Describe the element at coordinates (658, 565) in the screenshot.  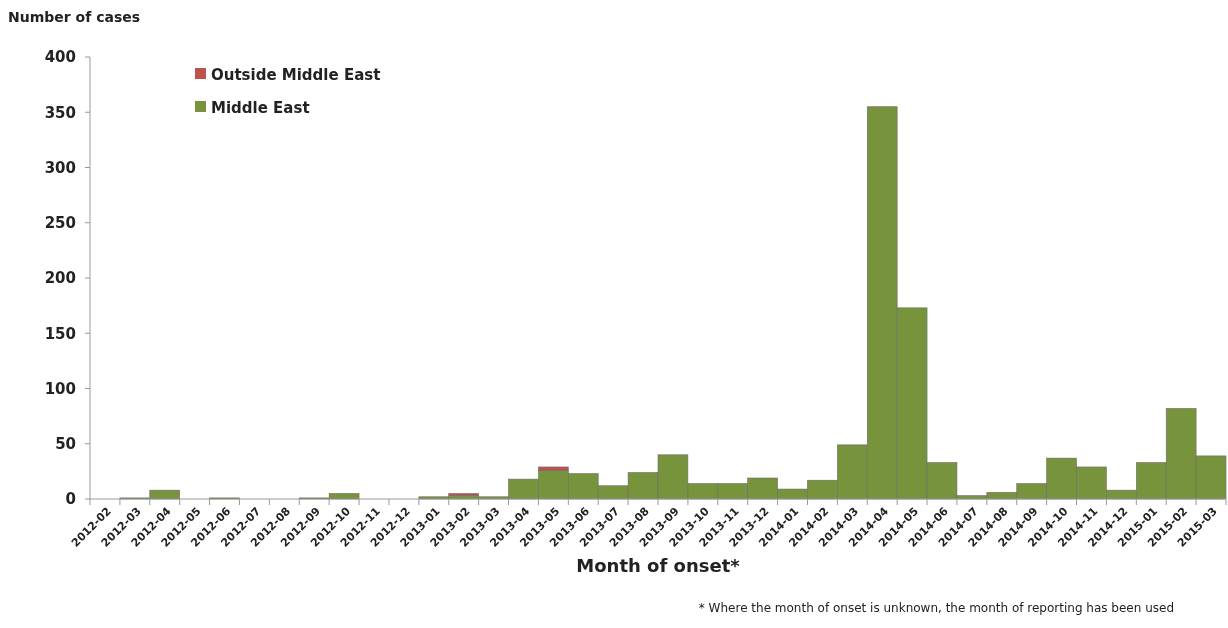
I see `x-axis-title: Month of onset*` at that location.